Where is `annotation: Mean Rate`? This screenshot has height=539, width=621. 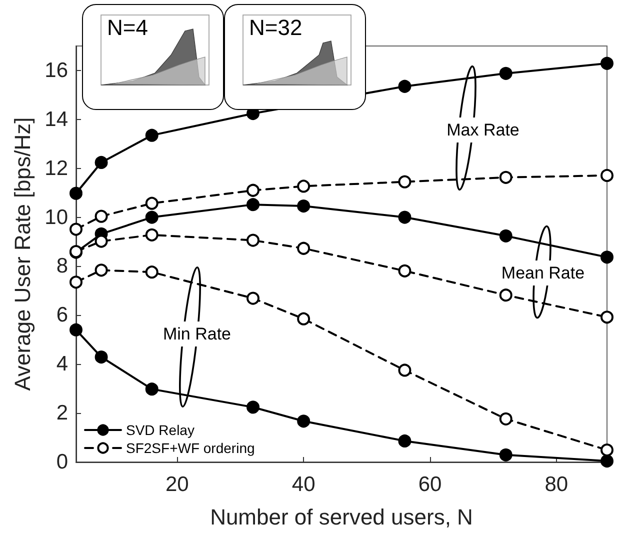 annotation: Mean Rate is located at coordinates (543, 273).